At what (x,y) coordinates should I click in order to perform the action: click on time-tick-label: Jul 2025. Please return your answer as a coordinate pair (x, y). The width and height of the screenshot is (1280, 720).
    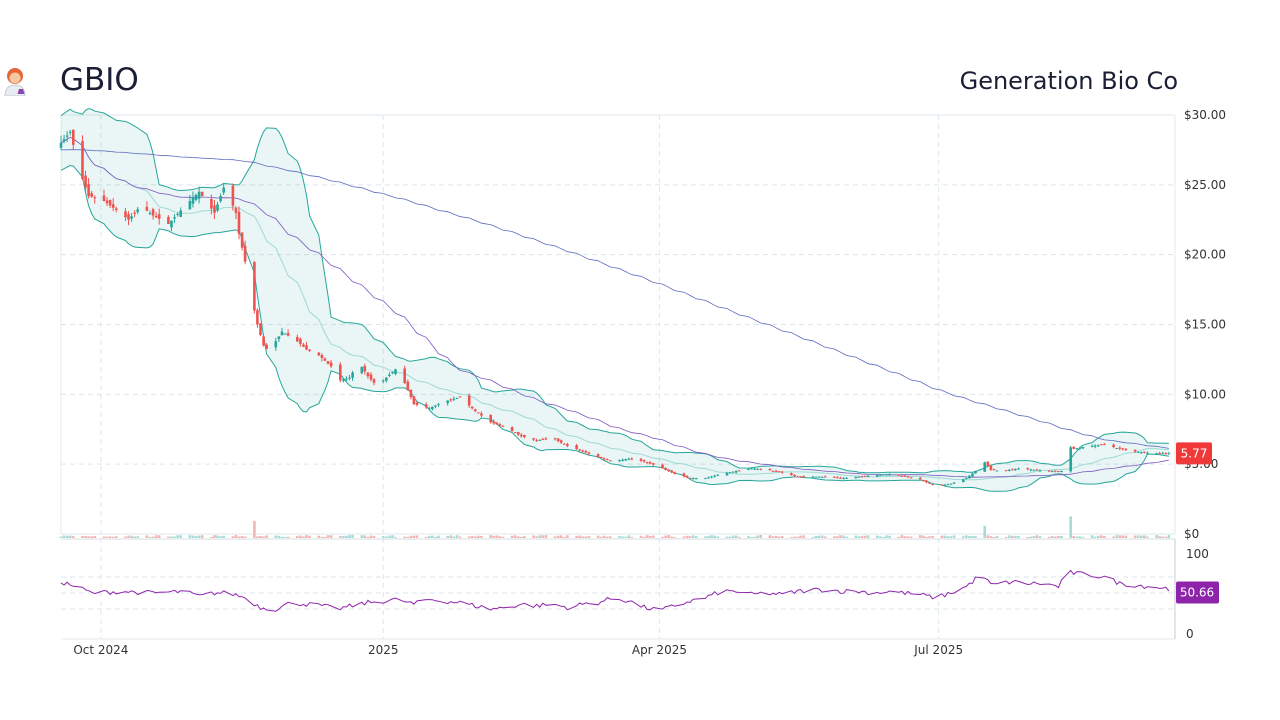
    Looking at the image, I should click on (938, 650).